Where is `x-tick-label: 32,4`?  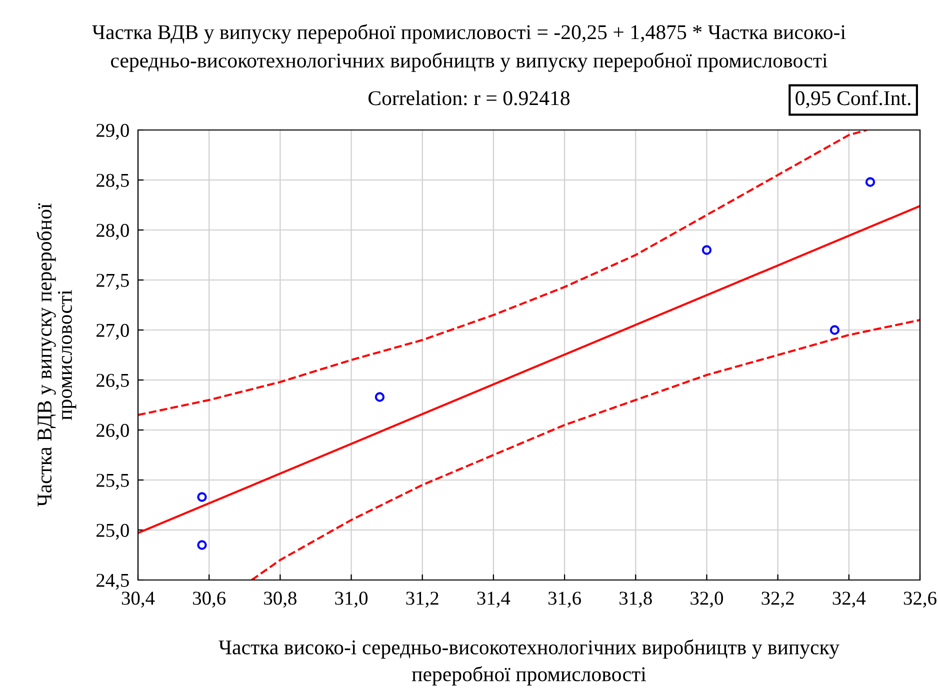
x-tick-label: 32,4 is located at coordinates (849, 600).